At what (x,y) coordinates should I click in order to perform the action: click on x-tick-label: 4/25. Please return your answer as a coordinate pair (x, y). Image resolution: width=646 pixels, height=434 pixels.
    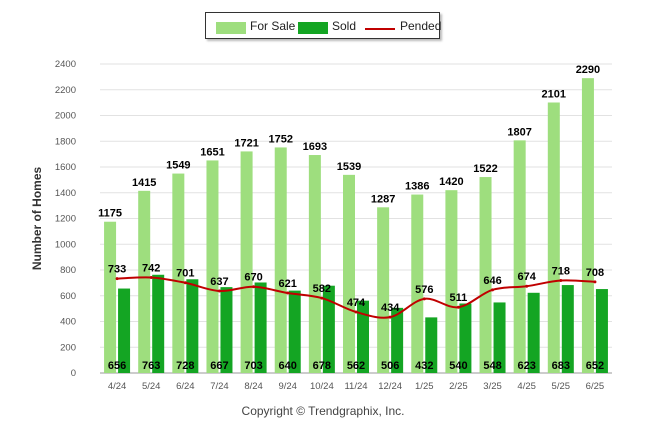
    Looking at the image, I should click on (526, 386).